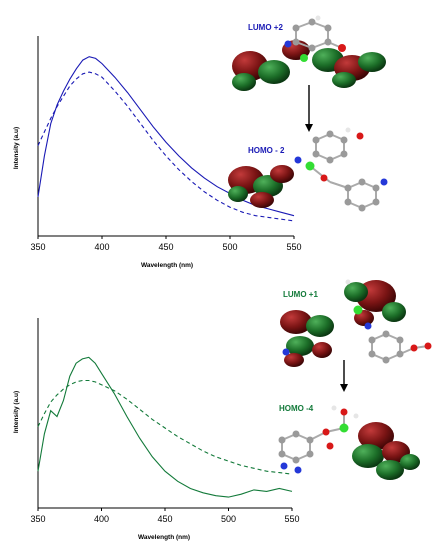  What do you see at coordinates (296, 408) in the screenshot?
I see `homo-label-bottom: HOMO -4` at bounding box center [296, 408].